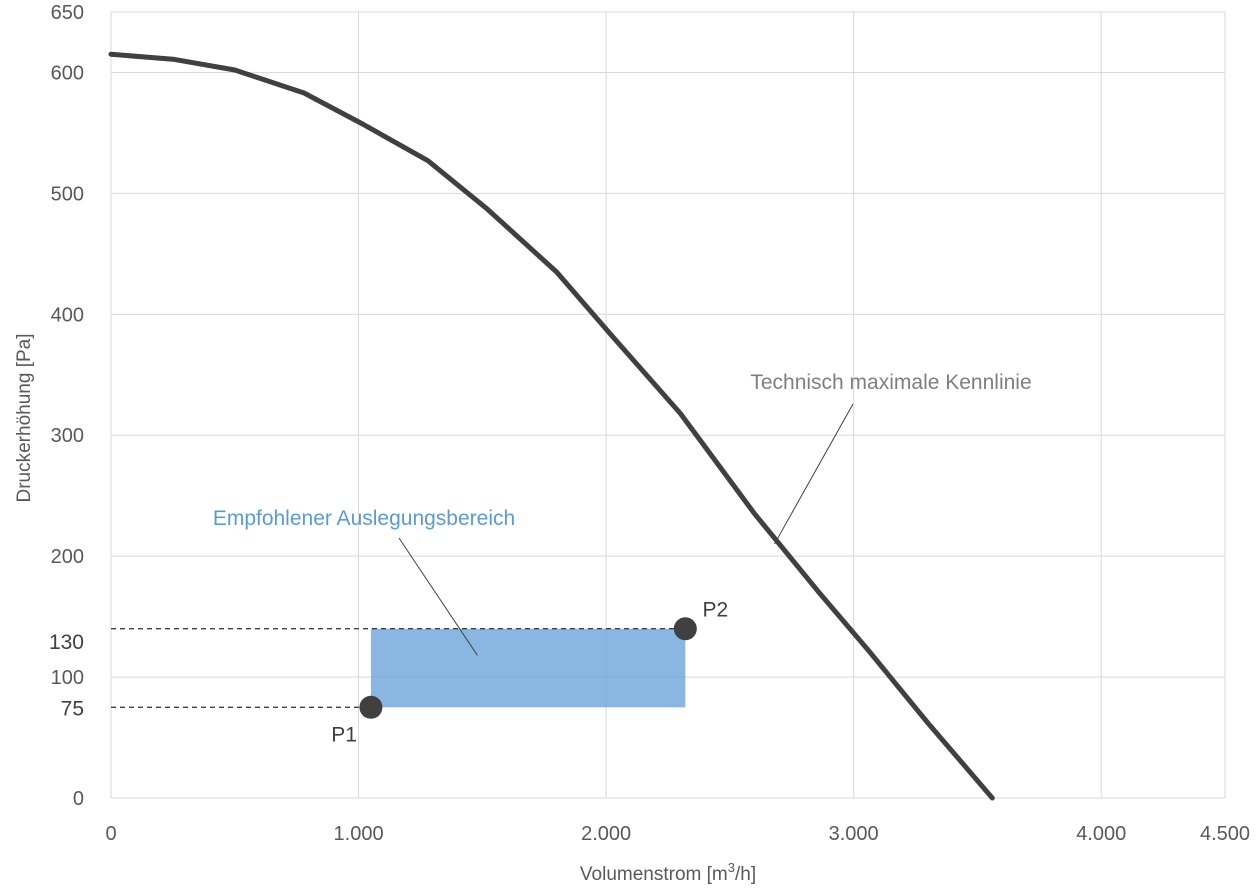 The image size is (1258, 892). Describe the element at coordinates (67, 315) in the screenshot. I see `y-tick-label: 400` at that location.